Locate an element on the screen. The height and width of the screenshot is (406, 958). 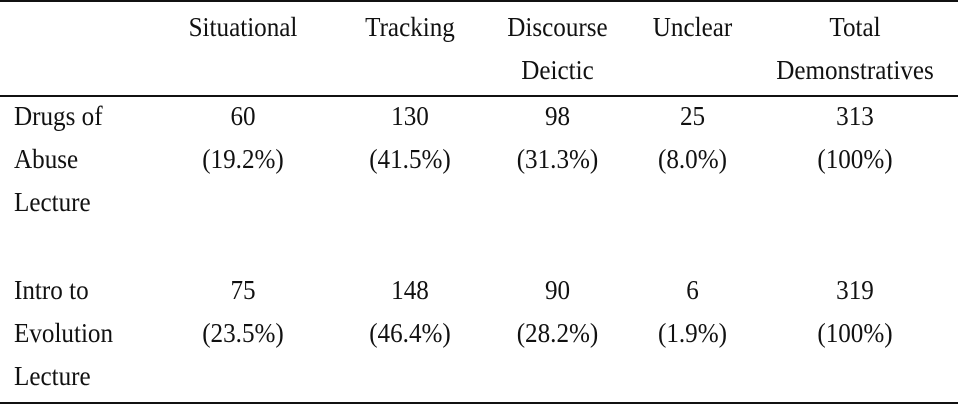
table-cell-evolution-total: 319 (100%) is located at coordinates (855, 312).